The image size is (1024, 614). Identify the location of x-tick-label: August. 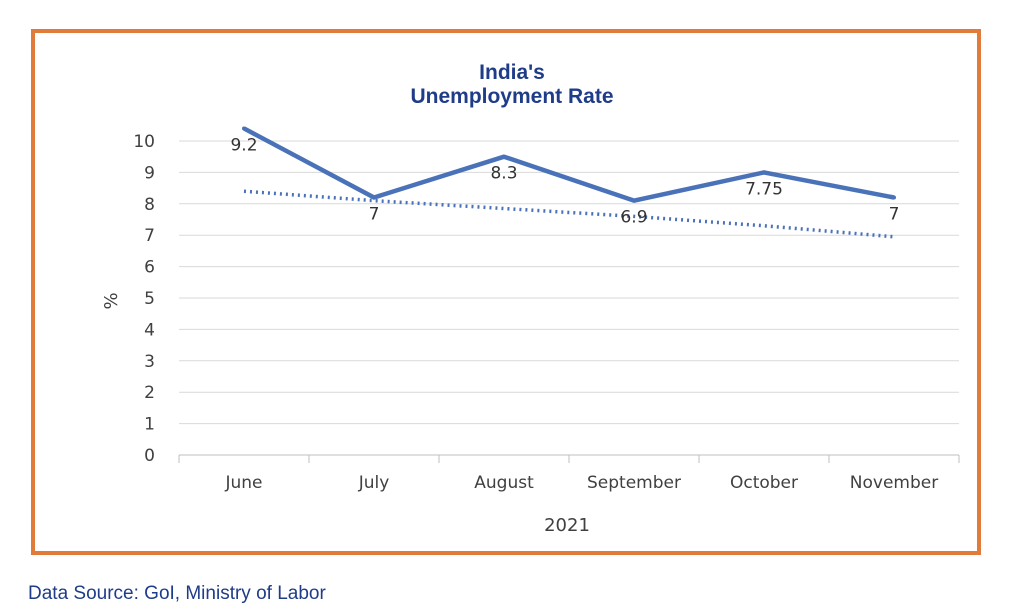
(504, 483).